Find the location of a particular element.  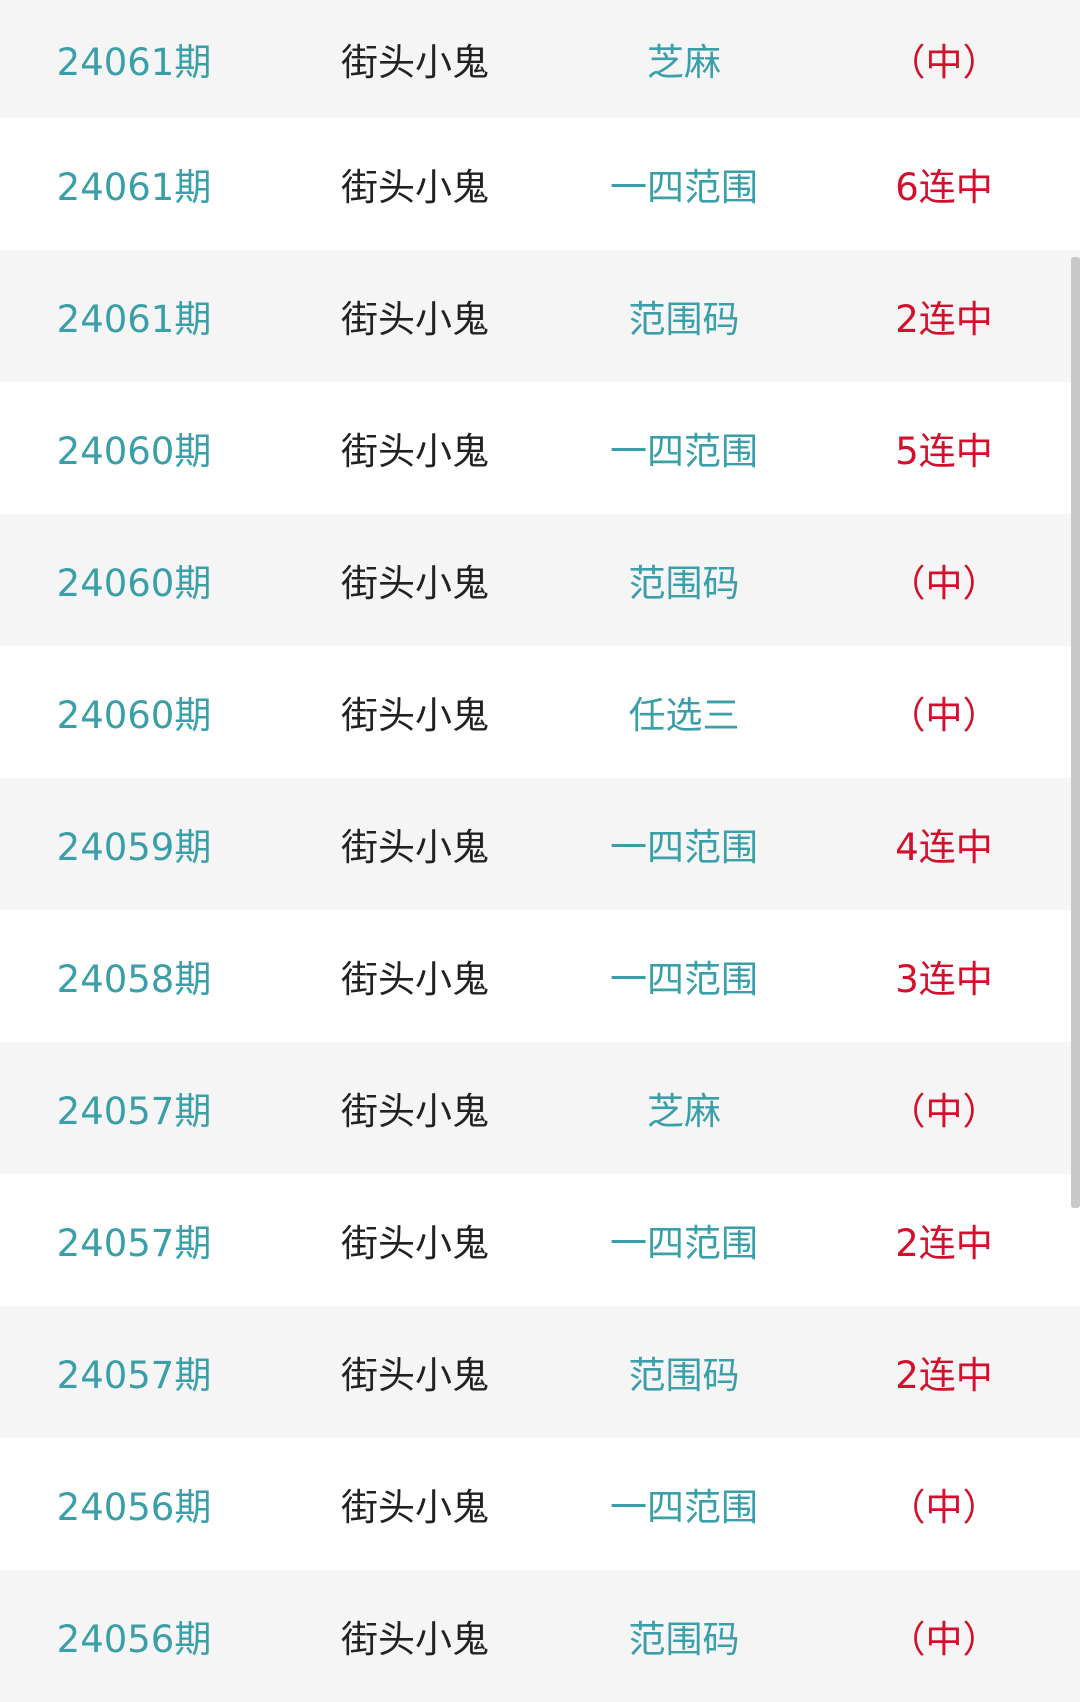

list-item: 24056期 街头小鬼 一四范围 （中） is located at coordinates (540, 1504).